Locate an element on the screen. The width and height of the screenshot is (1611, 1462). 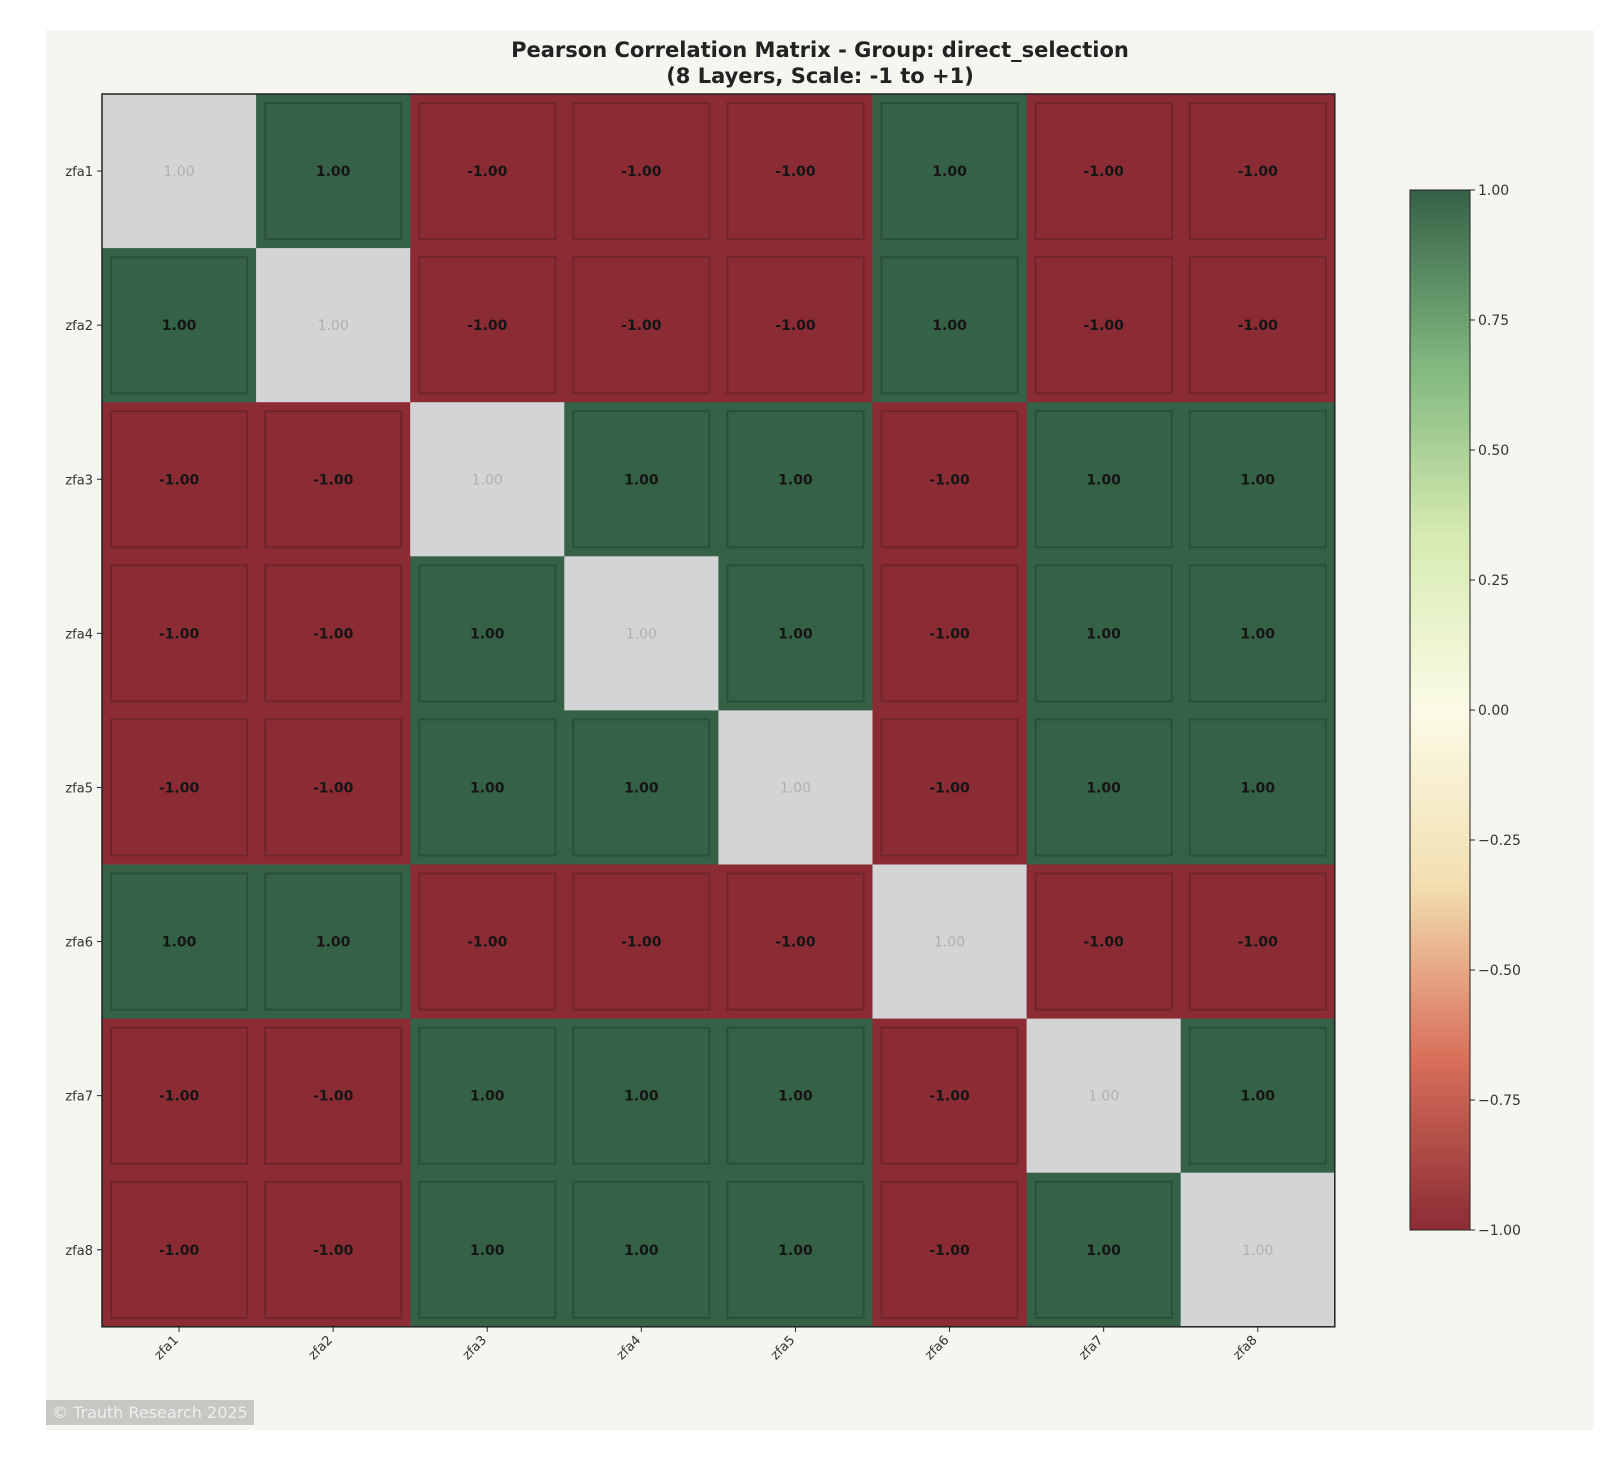
colorbar-tick-label: 0.75 is located at coordinates (1493, 321).